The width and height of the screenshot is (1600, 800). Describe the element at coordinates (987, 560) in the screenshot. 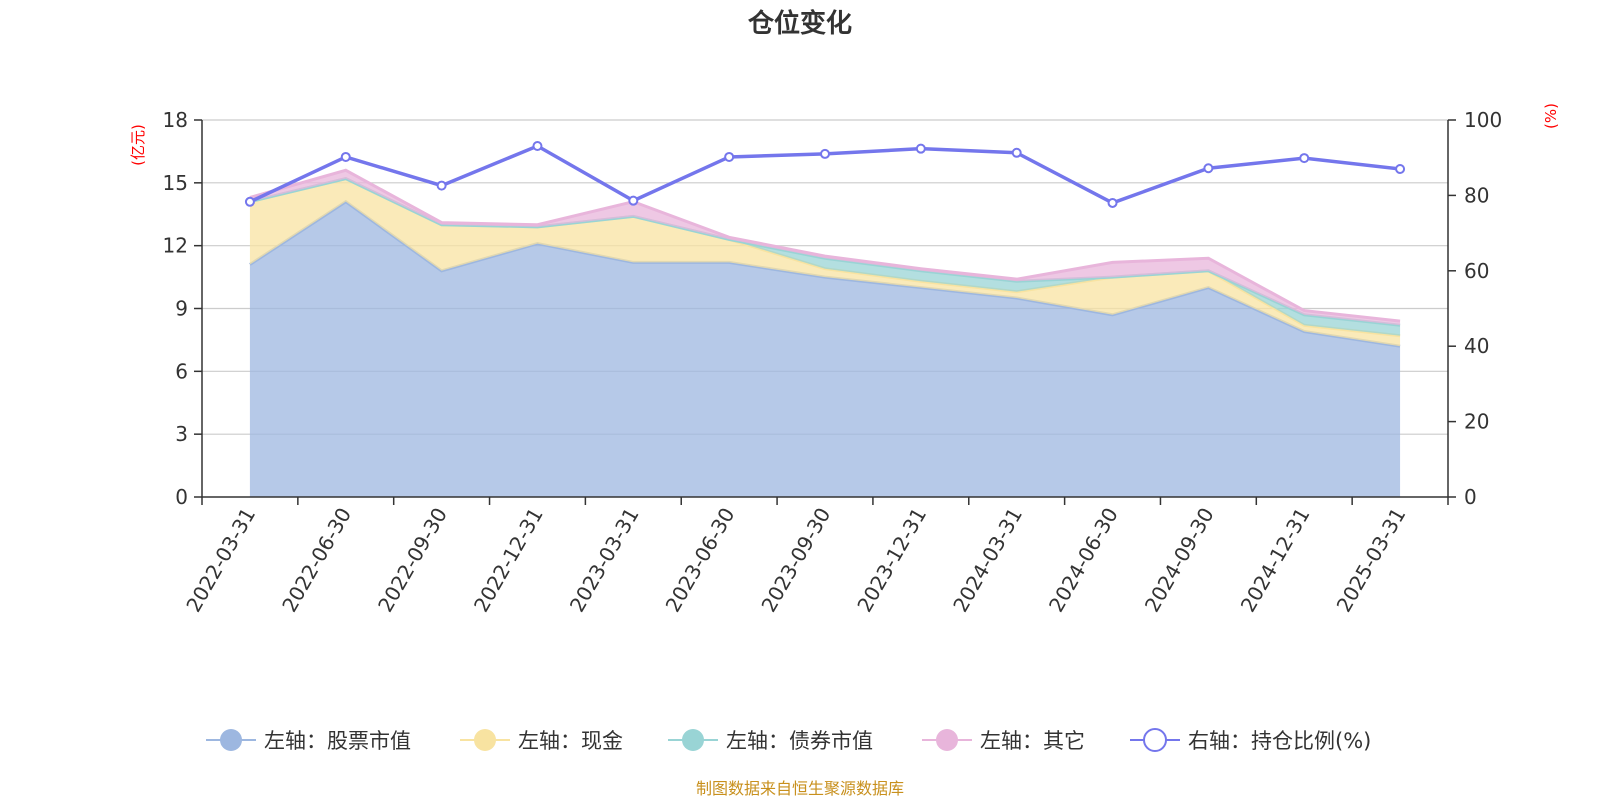

I see `x-tick-label: 2024-03-31` at that location.